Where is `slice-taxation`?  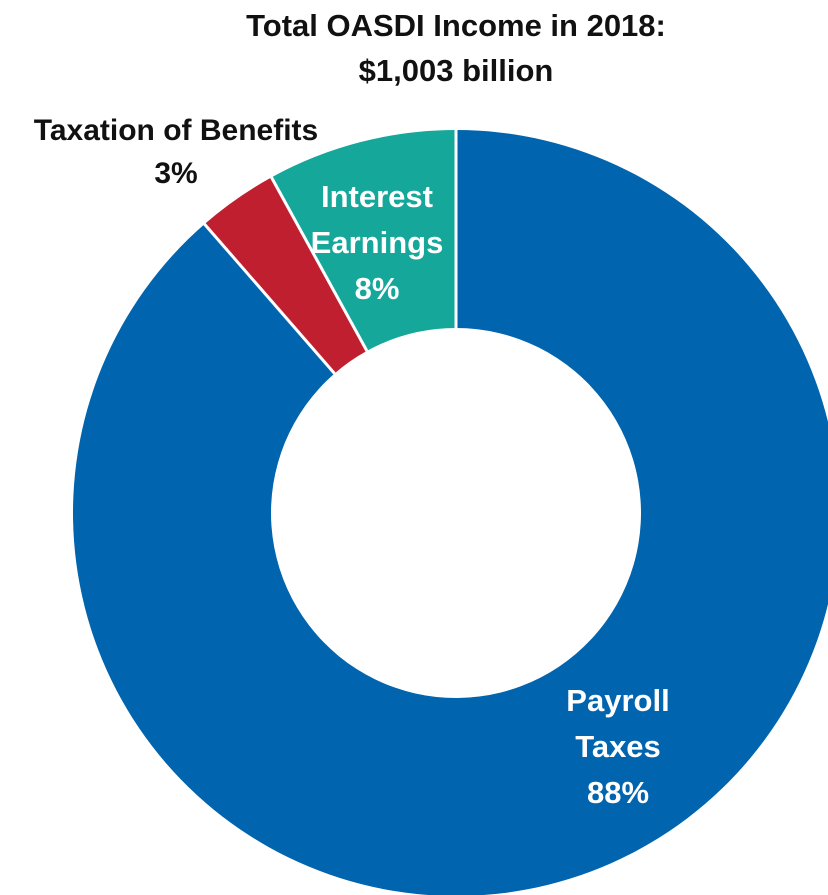 slice-taxation is located at coordinates (285, 275).